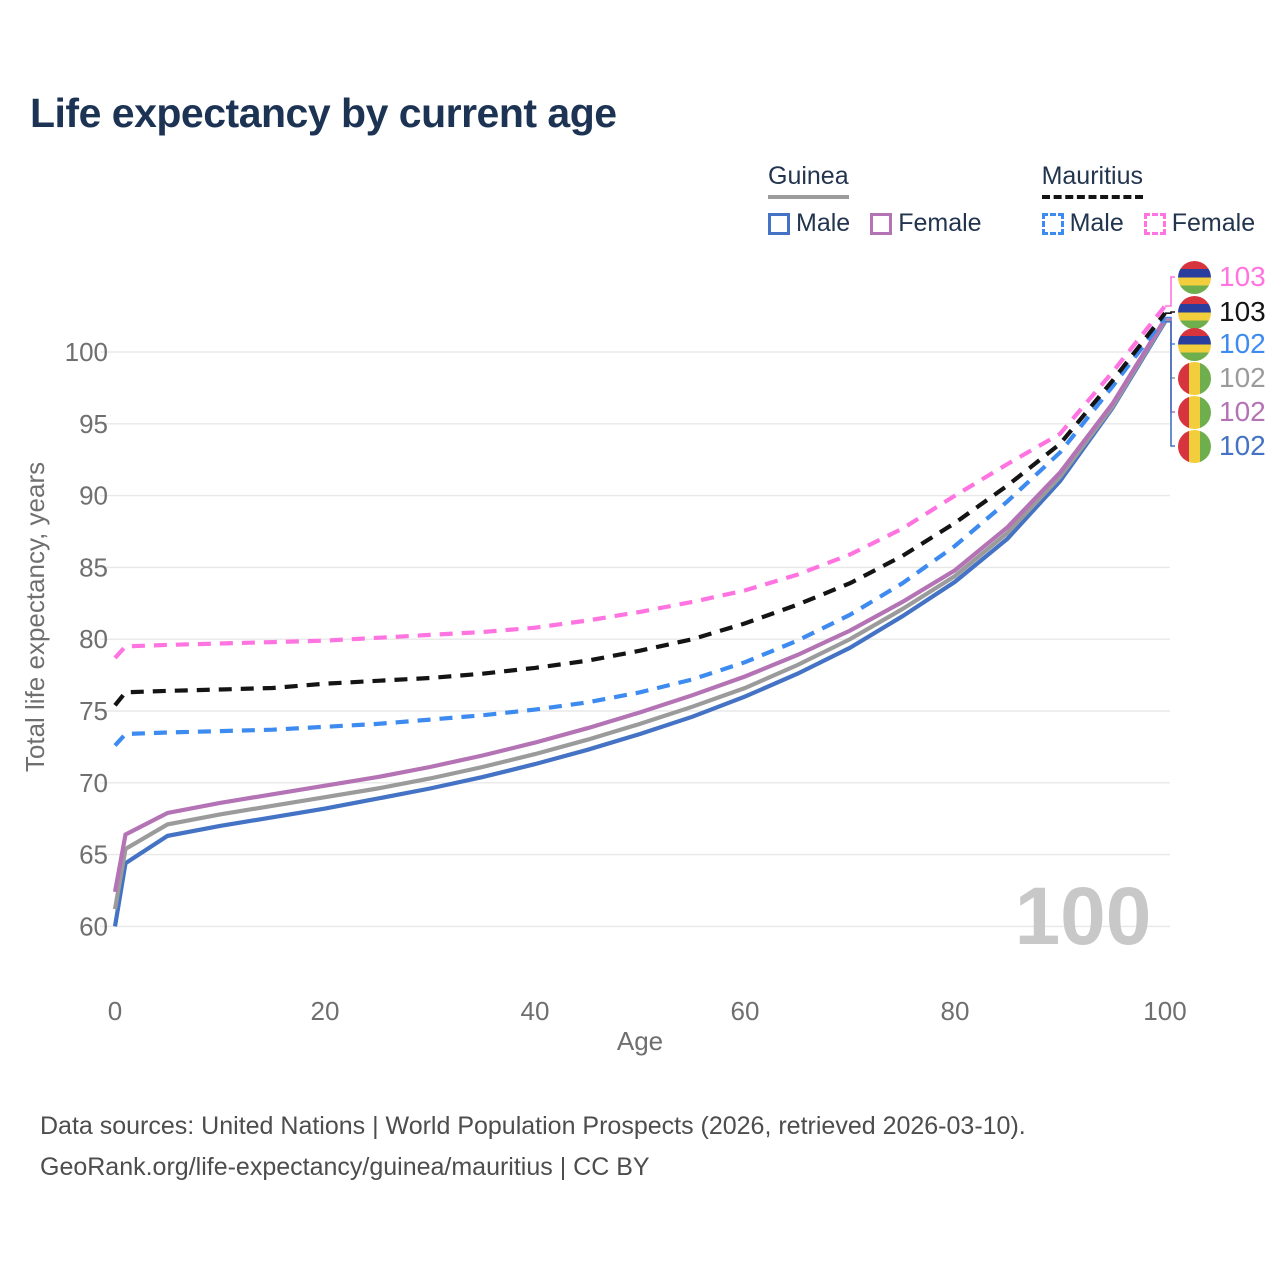 The height and width of the screenshot is (1280, 1280). I want to click on x-tick-100: 100, so click(1164, 1011).